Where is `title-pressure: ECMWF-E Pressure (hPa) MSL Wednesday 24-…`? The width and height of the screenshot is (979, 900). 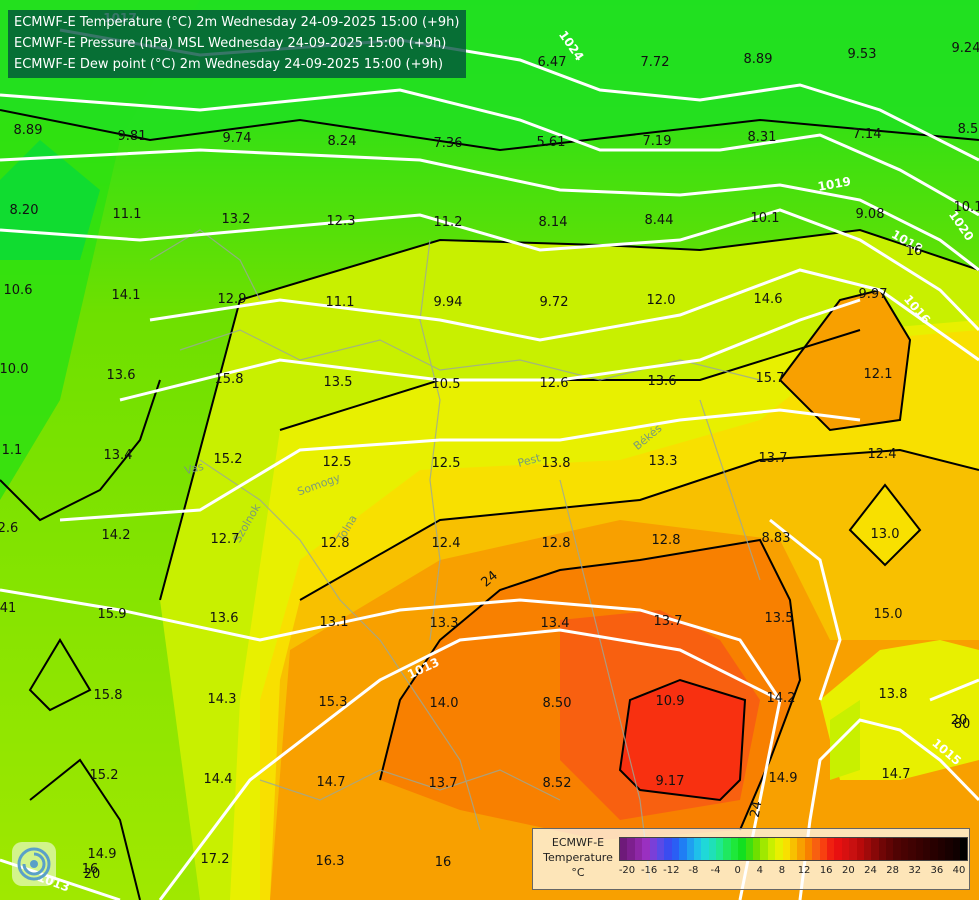 title-pressure: ECMWF-E Pressure (hPa) MSL Wednesday 24-… is located at coordinates (230, 43).